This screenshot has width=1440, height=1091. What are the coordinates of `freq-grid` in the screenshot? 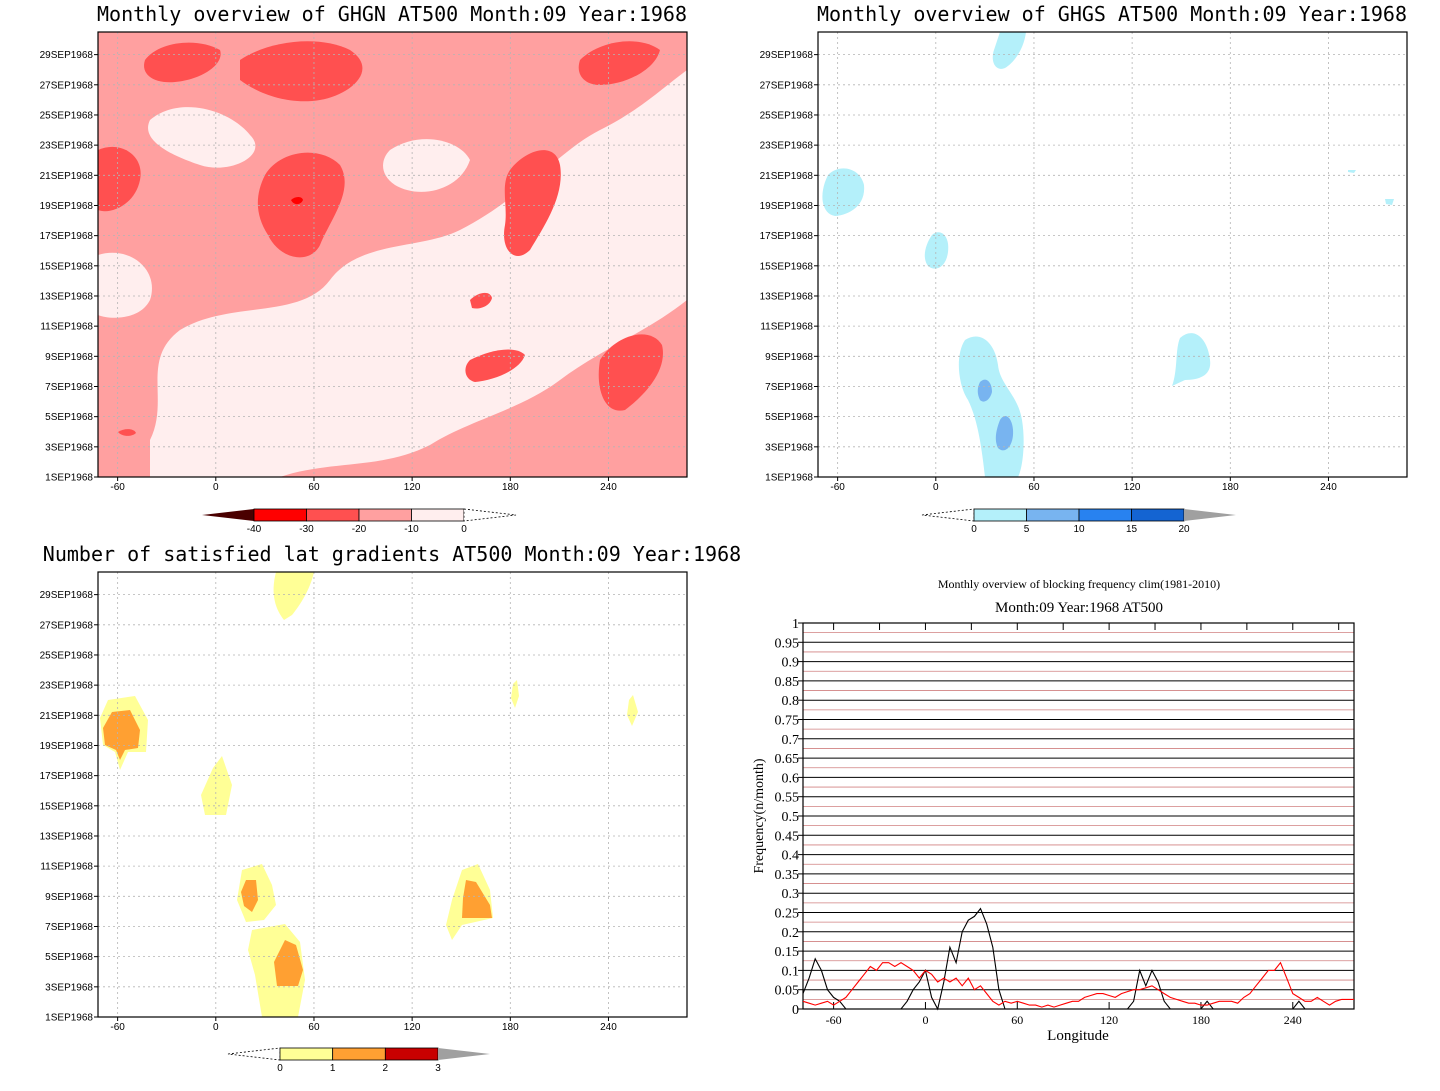 It's located at (1078, 816).